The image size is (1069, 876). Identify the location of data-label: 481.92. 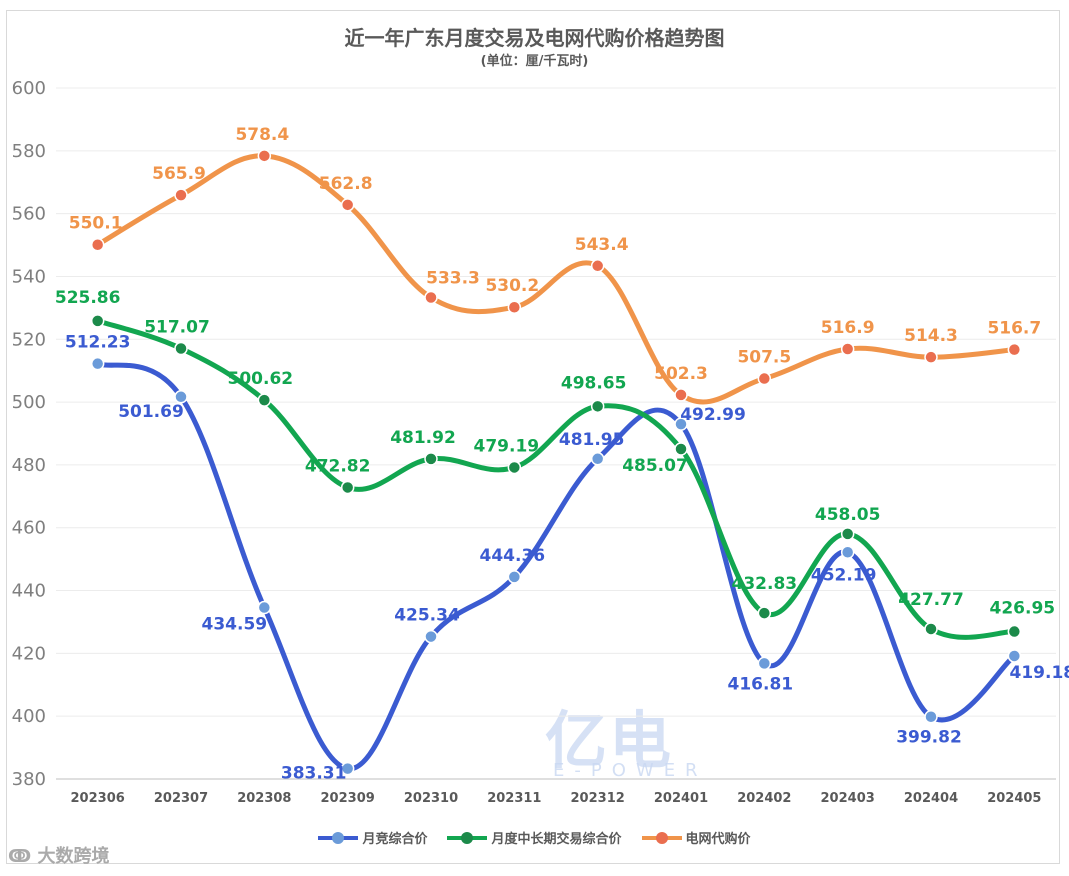
(423, 438).